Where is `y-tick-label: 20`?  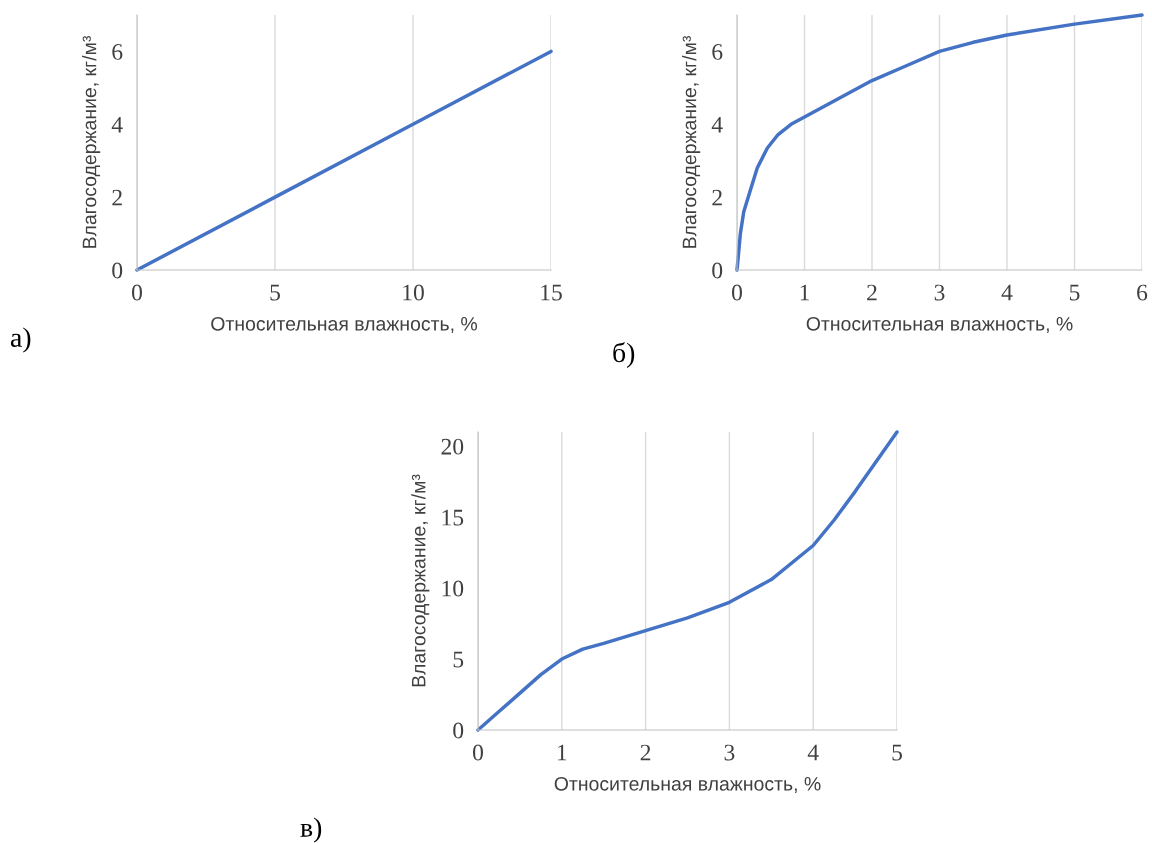 y-tick-label: 20 is located at coordinates (452, 446).